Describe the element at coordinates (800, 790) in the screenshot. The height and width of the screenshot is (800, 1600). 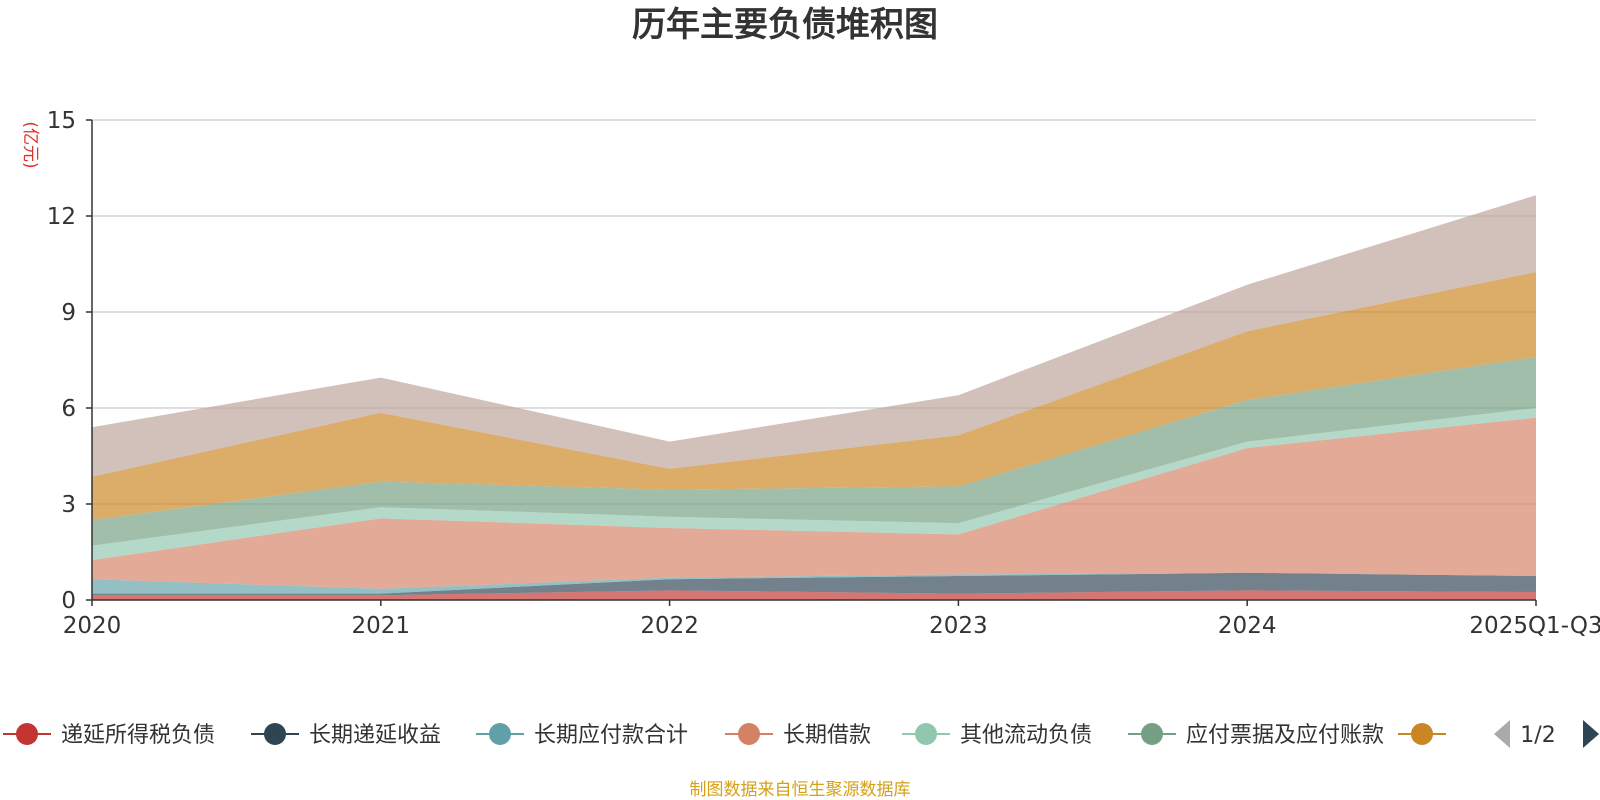
I see `source-note: 制图数据来自恒生聚源数据库` at that location.